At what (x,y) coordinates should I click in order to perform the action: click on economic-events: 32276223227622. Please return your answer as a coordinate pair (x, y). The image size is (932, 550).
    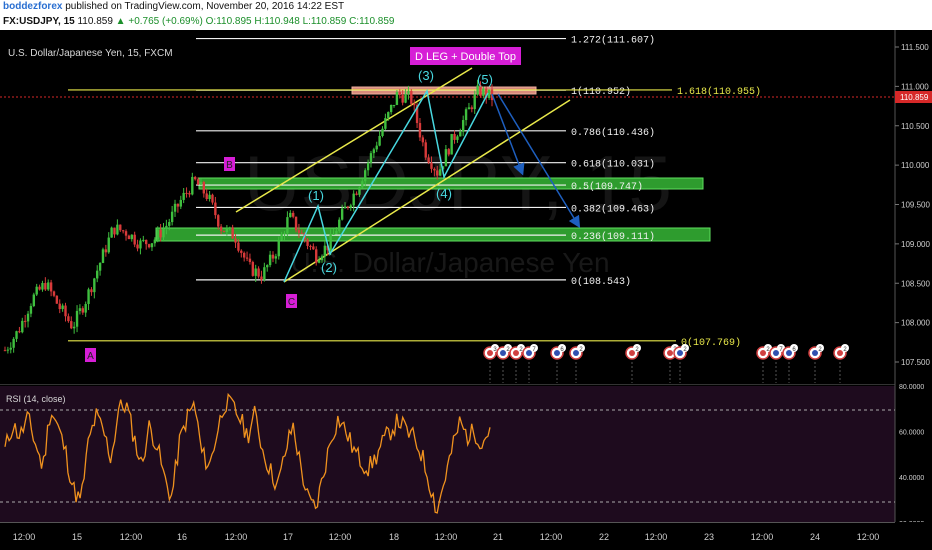
    Looking at the image, I should click on (666, 363).